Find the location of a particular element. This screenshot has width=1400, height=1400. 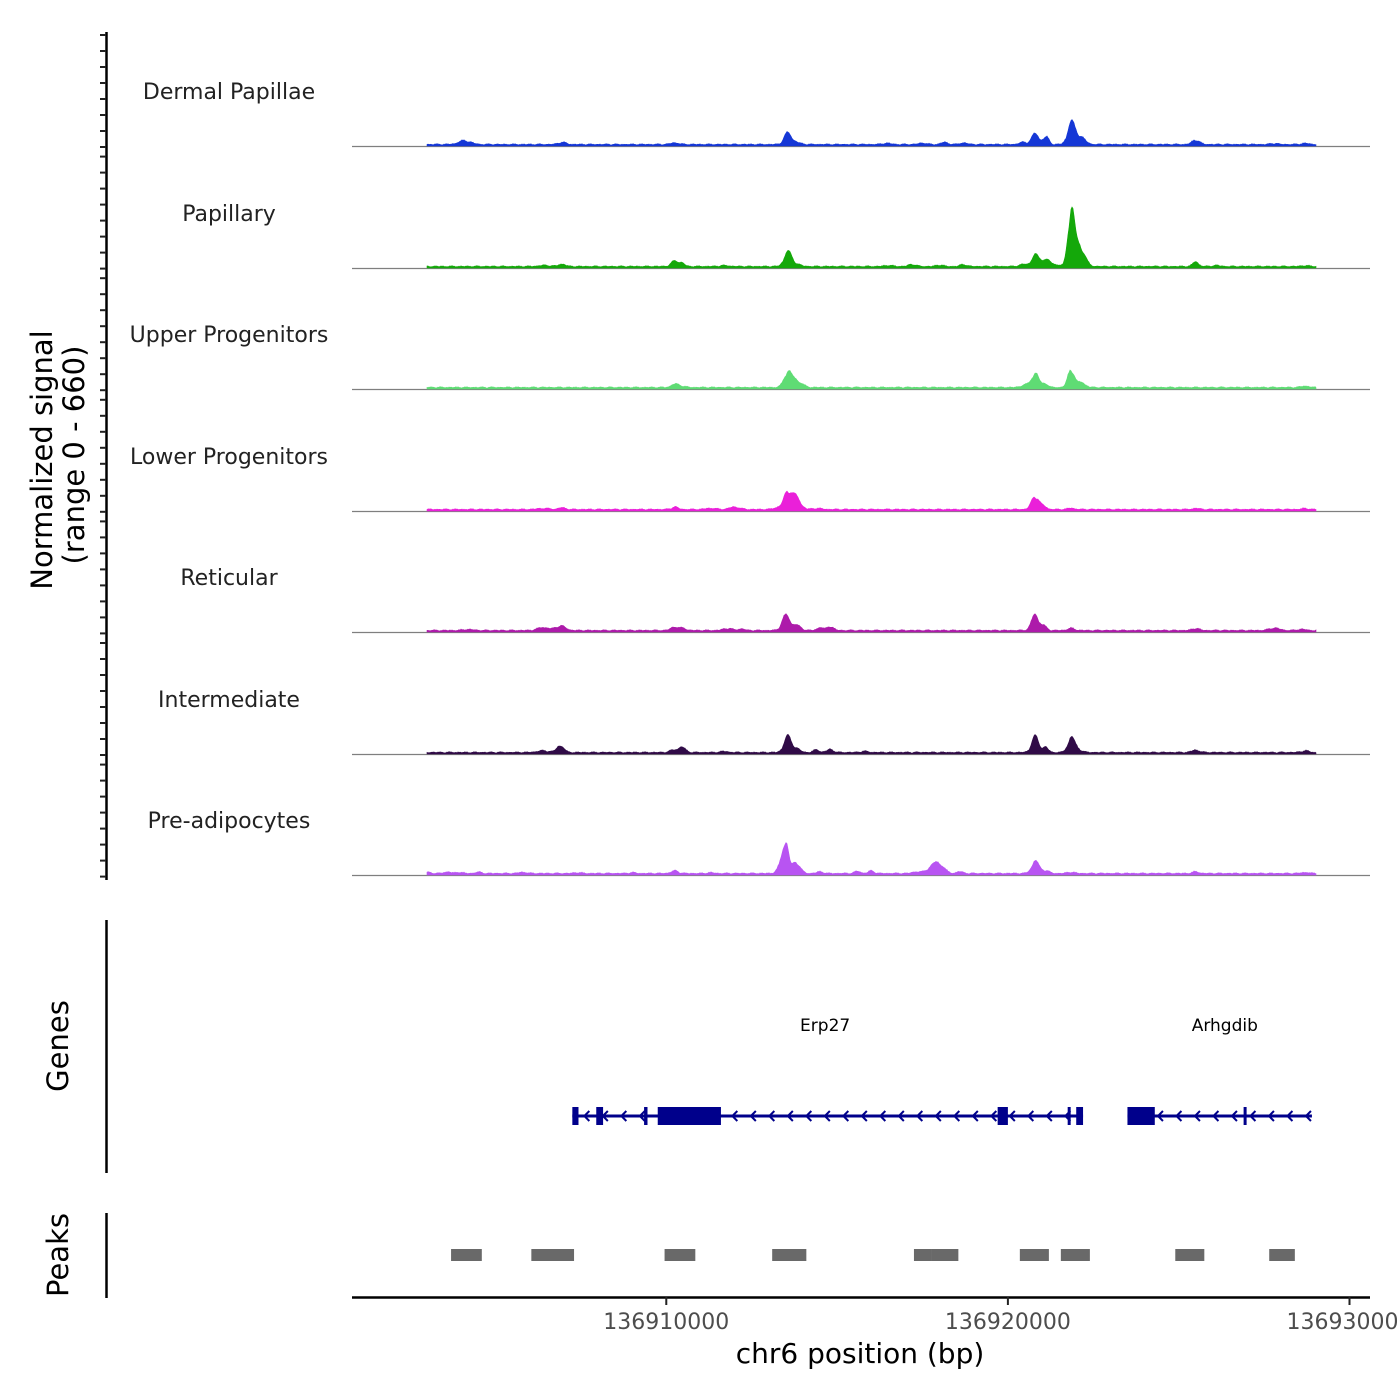

track-lower-progenitors: Lower Progenitors is located at coordinates (750, 479).